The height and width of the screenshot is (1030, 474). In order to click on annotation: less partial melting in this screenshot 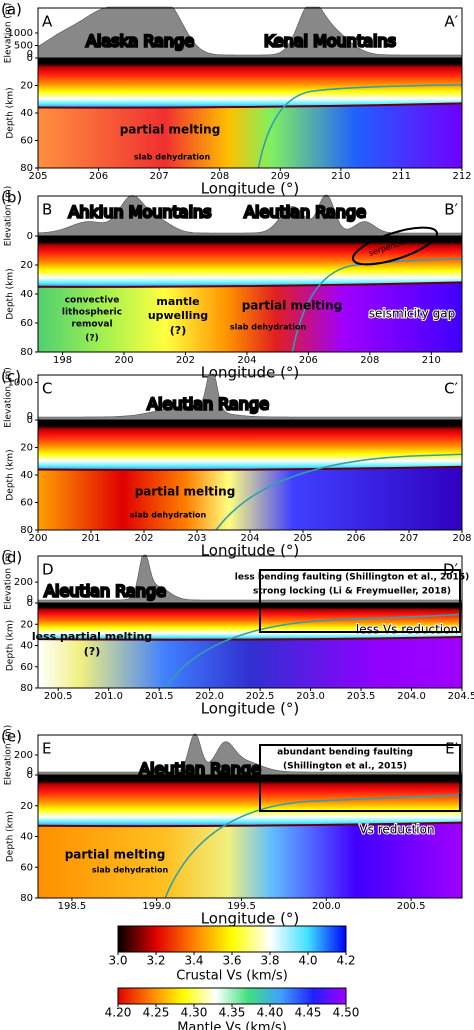, I will do `click(92, 636)`.